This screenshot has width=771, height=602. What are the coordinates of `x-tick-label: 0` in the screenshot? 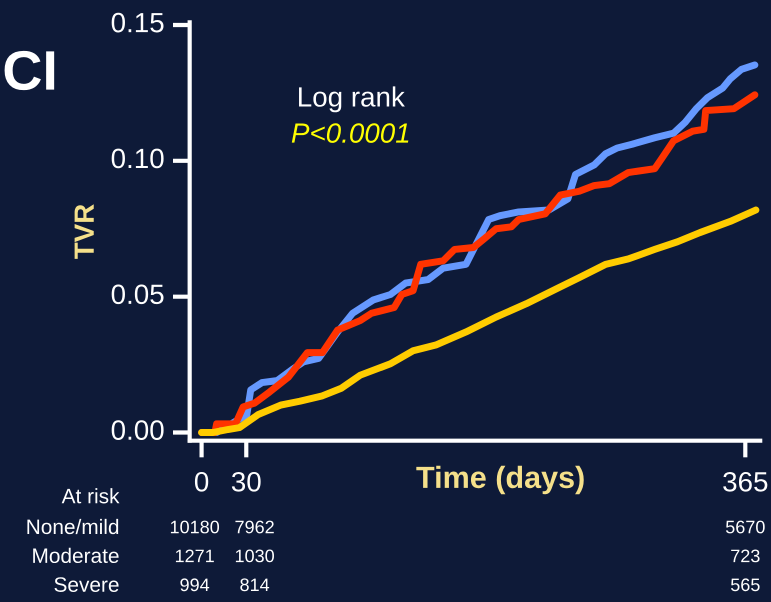 It's located at (201, 482).